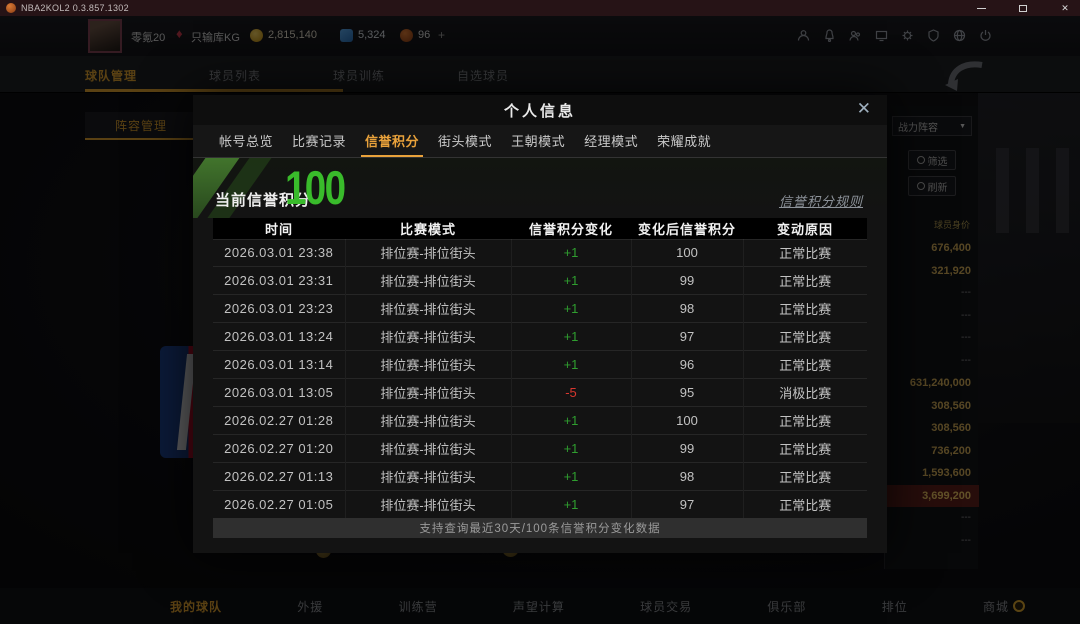 Image resolution: width=1080 pixels, height=624 pixels. I want to click on window-titlebar: NBA2KOL2 0.3.857.1302 ✕, so click(540, 8).